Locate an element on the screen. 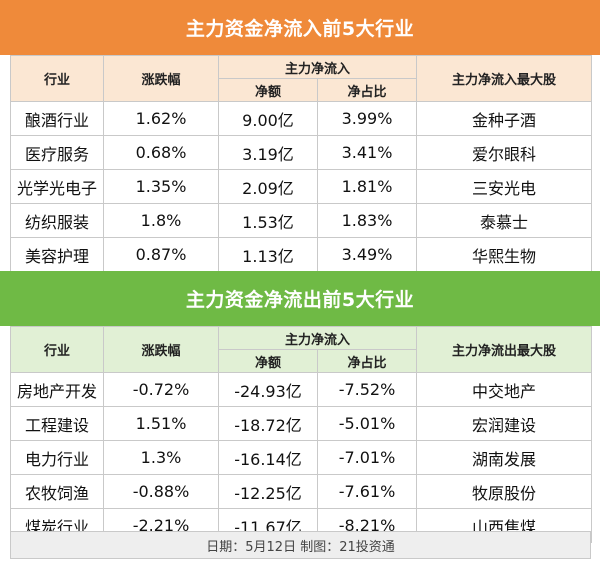 The height and width of the screenshot is (569, 600). outflow-title: 主力资金净流出前5大行业 is located at coordinates (300, 298).